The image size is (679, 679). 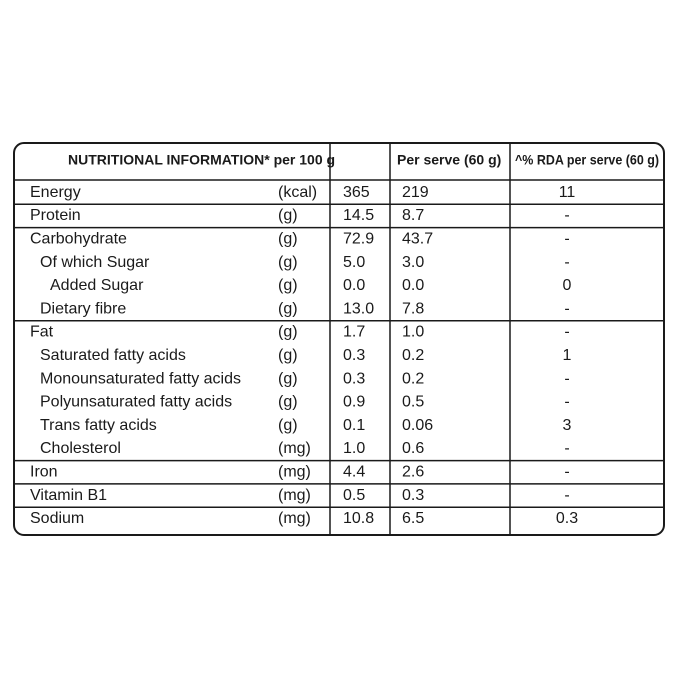 What do you see at coordinates (567, 518) in the screenshot?
I see `rda: 0.3` at bounding box center [567, 518].